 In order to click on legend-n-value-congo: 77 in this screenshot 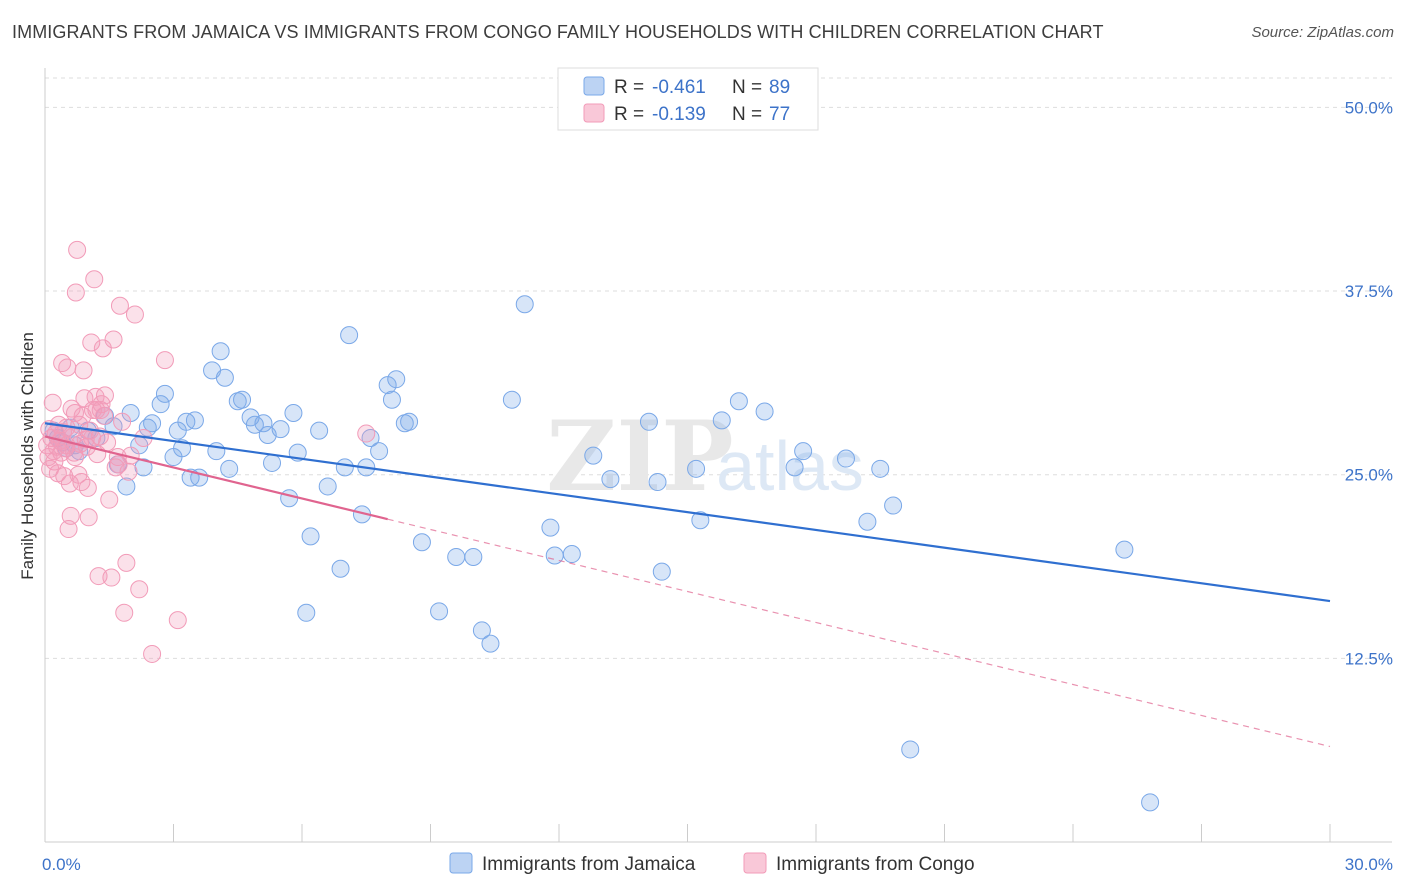, I will do `click(779, 114)`.